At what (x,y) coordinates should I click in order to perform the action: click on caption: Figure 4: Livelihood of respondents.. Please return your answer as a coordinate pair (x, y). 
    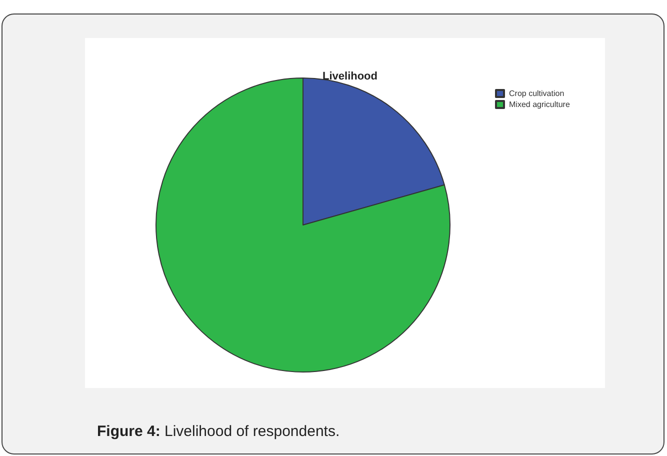
    Looking at the image, I should click on (218, 431).